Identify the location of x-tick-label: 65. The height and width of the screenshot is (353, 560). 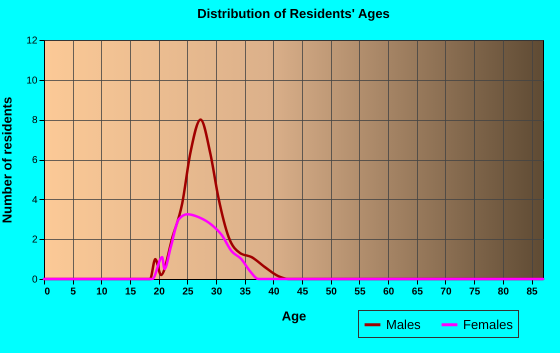
(418, 292).